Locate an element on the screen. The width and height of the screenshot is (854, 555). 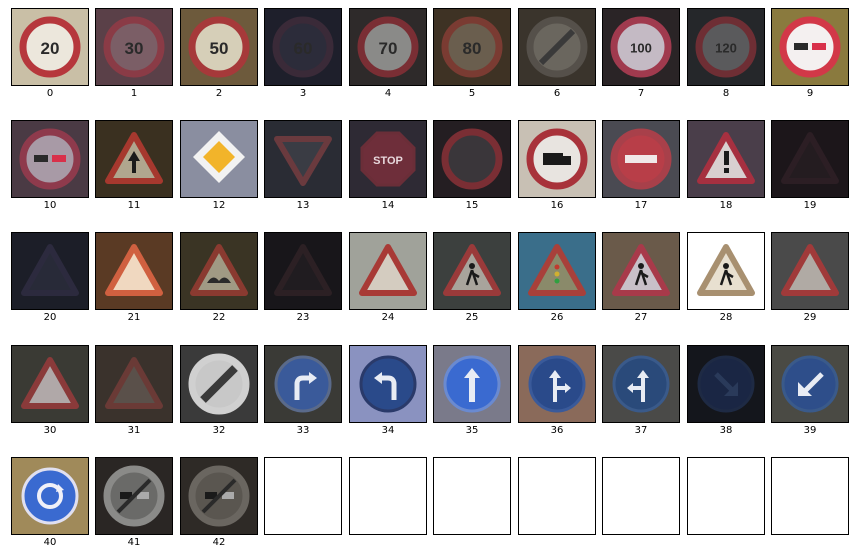
sign-thumbnail-cell: 40 is located at coordinates (50, 496).